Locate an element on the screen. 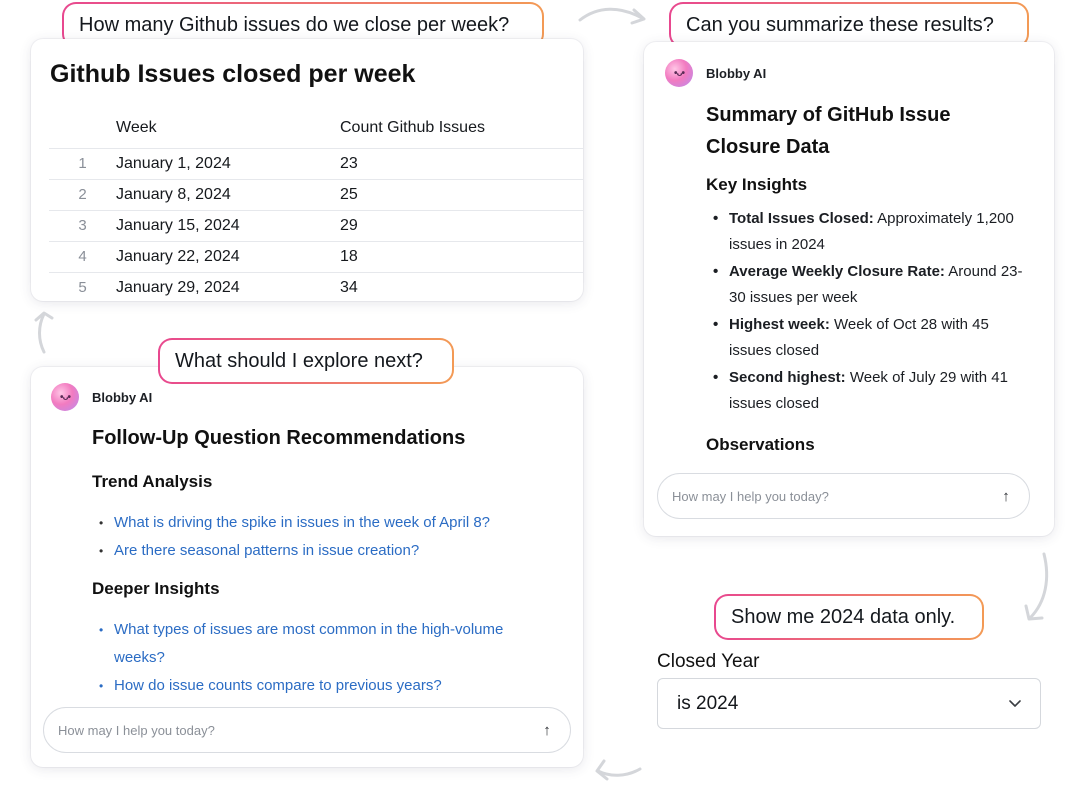  row-index: 4 is located at coordinates (82, 257).